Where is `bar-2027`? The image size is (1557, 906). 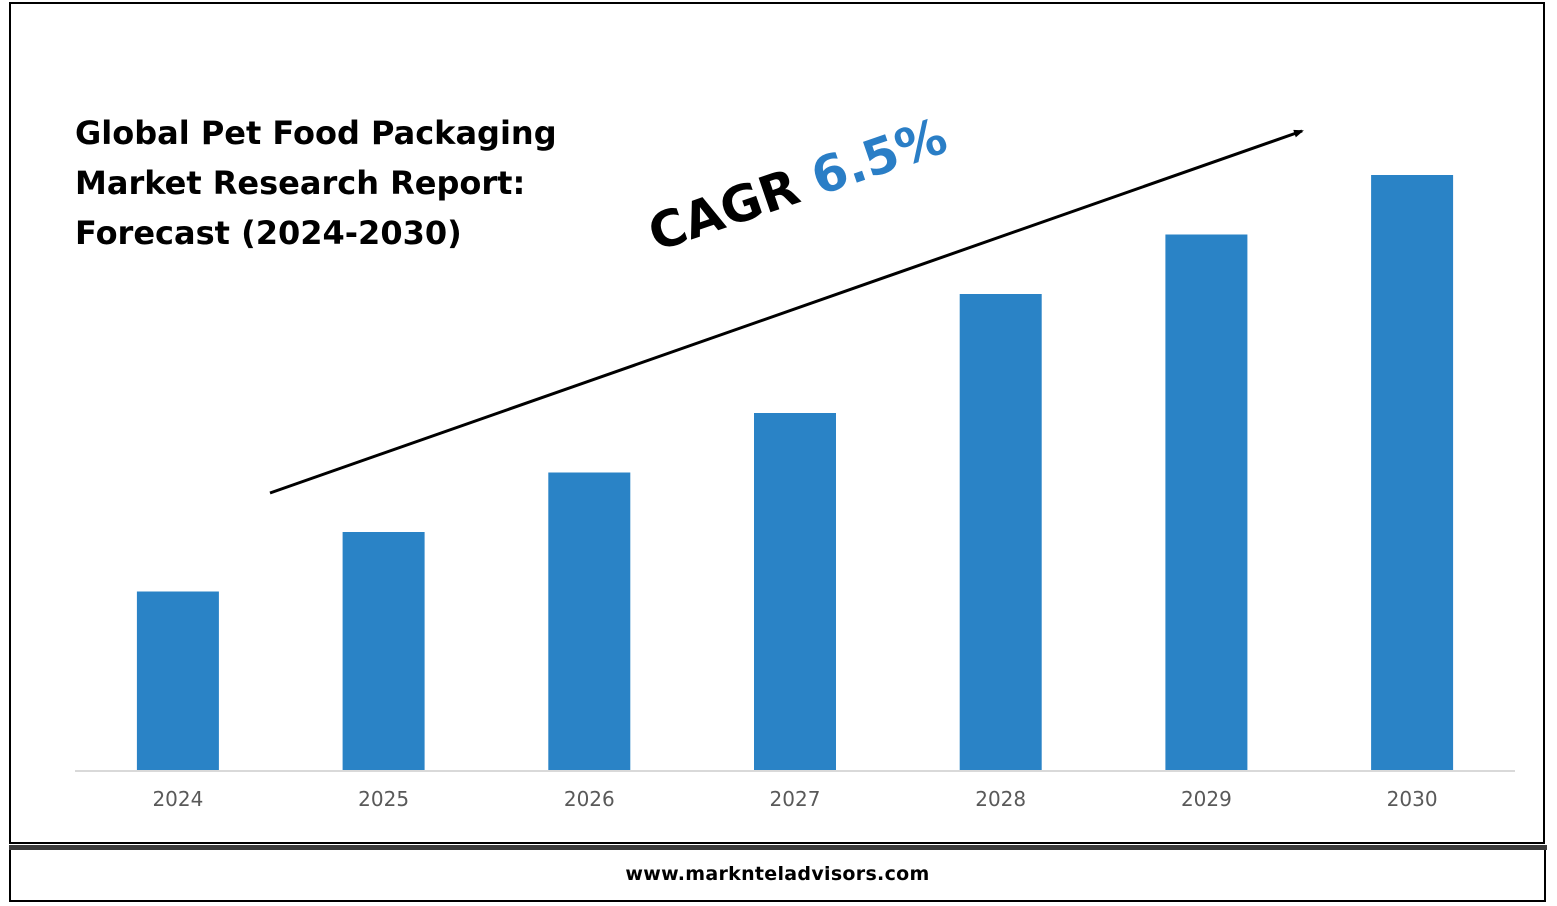 bar-2027 is located at coordinates (795, 591).